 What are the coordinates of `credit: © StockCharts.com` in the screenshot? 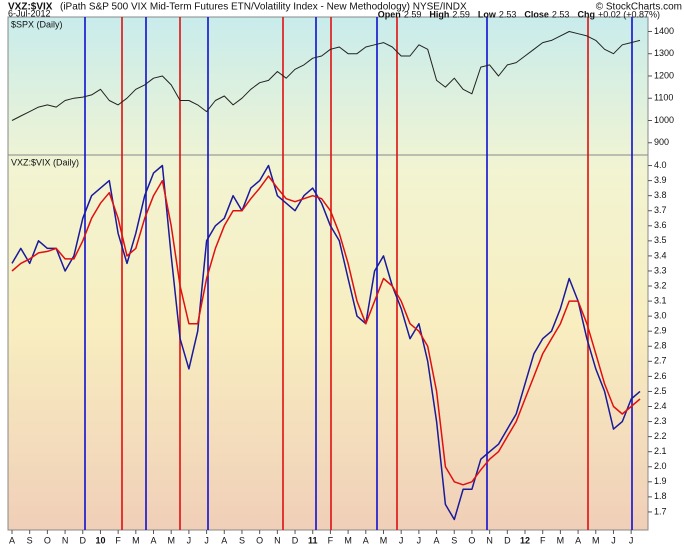 It's located at (639, 7).